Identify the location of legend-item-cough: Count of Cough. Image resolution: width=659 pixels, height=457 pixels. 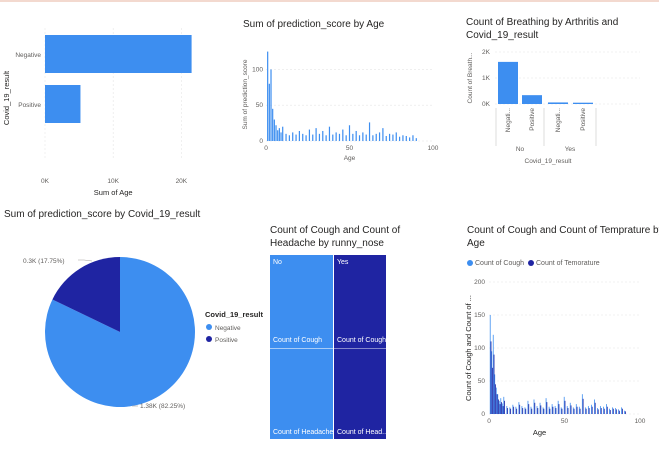
(495, 263).